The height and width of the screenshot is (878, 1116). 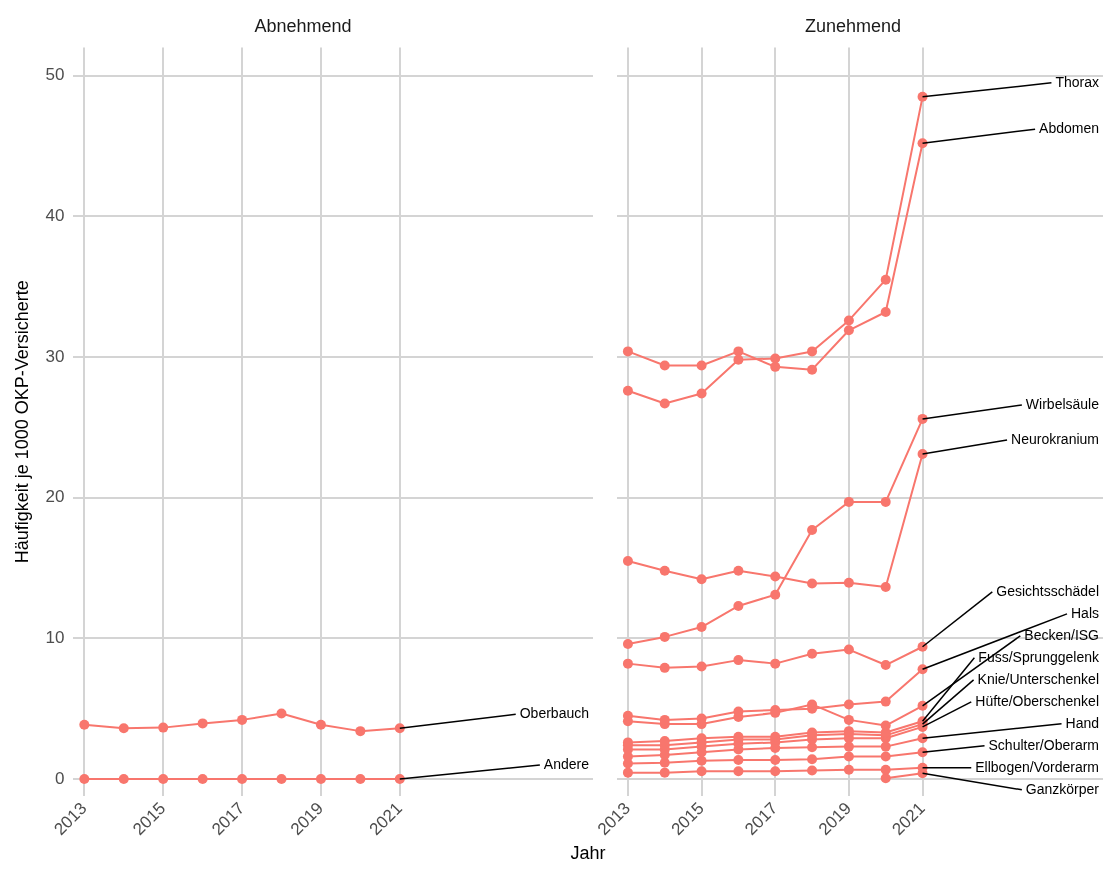 What do you see at coordinates (1037, 700) in the screenshot?
I see `text: Hüfte/Oberschenkel` at bounding box center [1037, 700].